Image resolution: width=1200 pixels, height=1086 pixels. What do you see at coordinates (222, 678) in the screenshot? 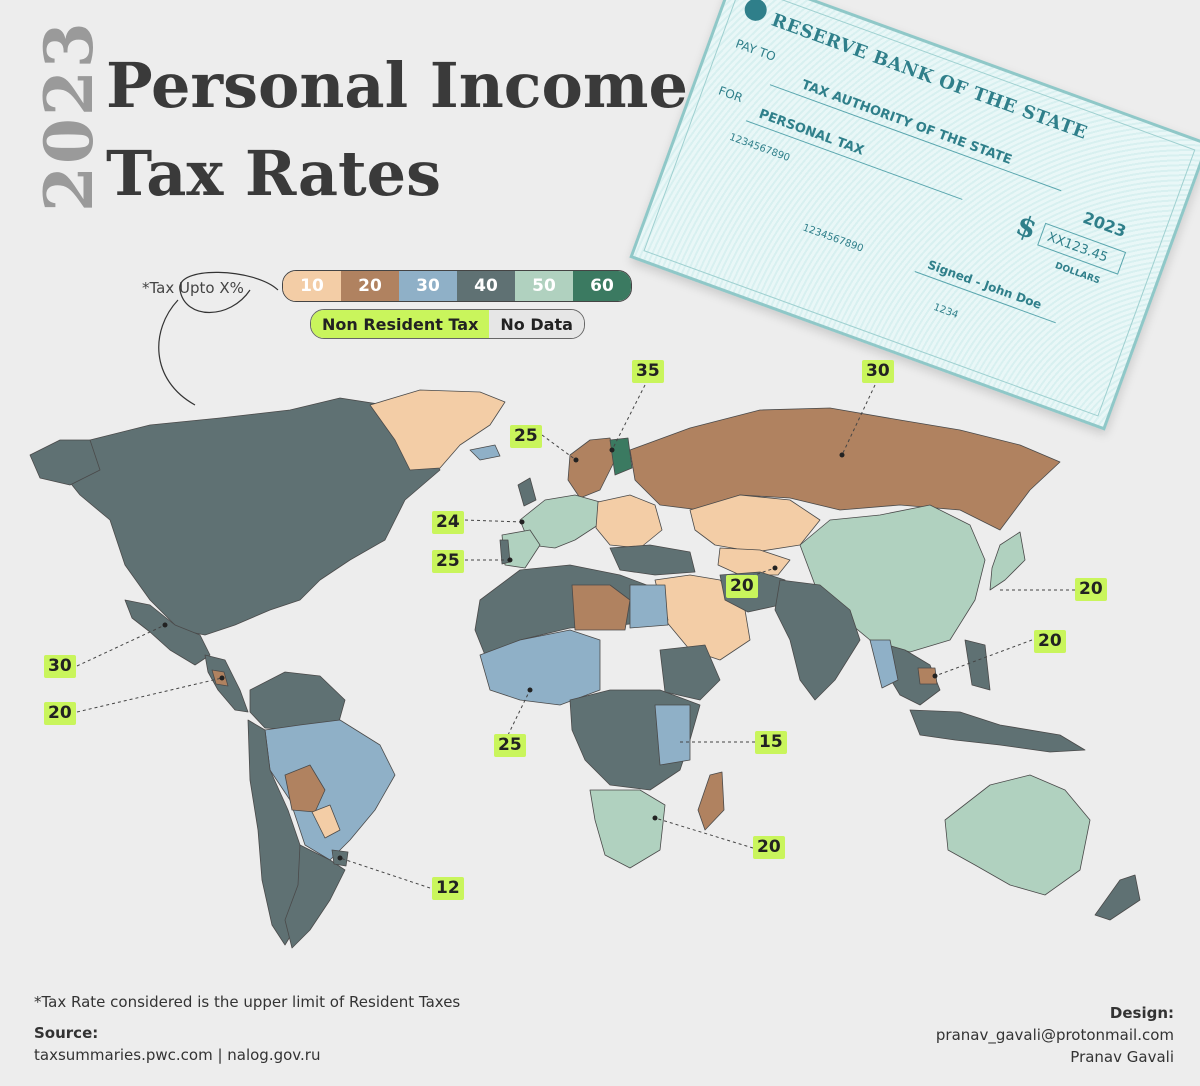
I see `dot-nicaragua` at bounding box center [222, 678].